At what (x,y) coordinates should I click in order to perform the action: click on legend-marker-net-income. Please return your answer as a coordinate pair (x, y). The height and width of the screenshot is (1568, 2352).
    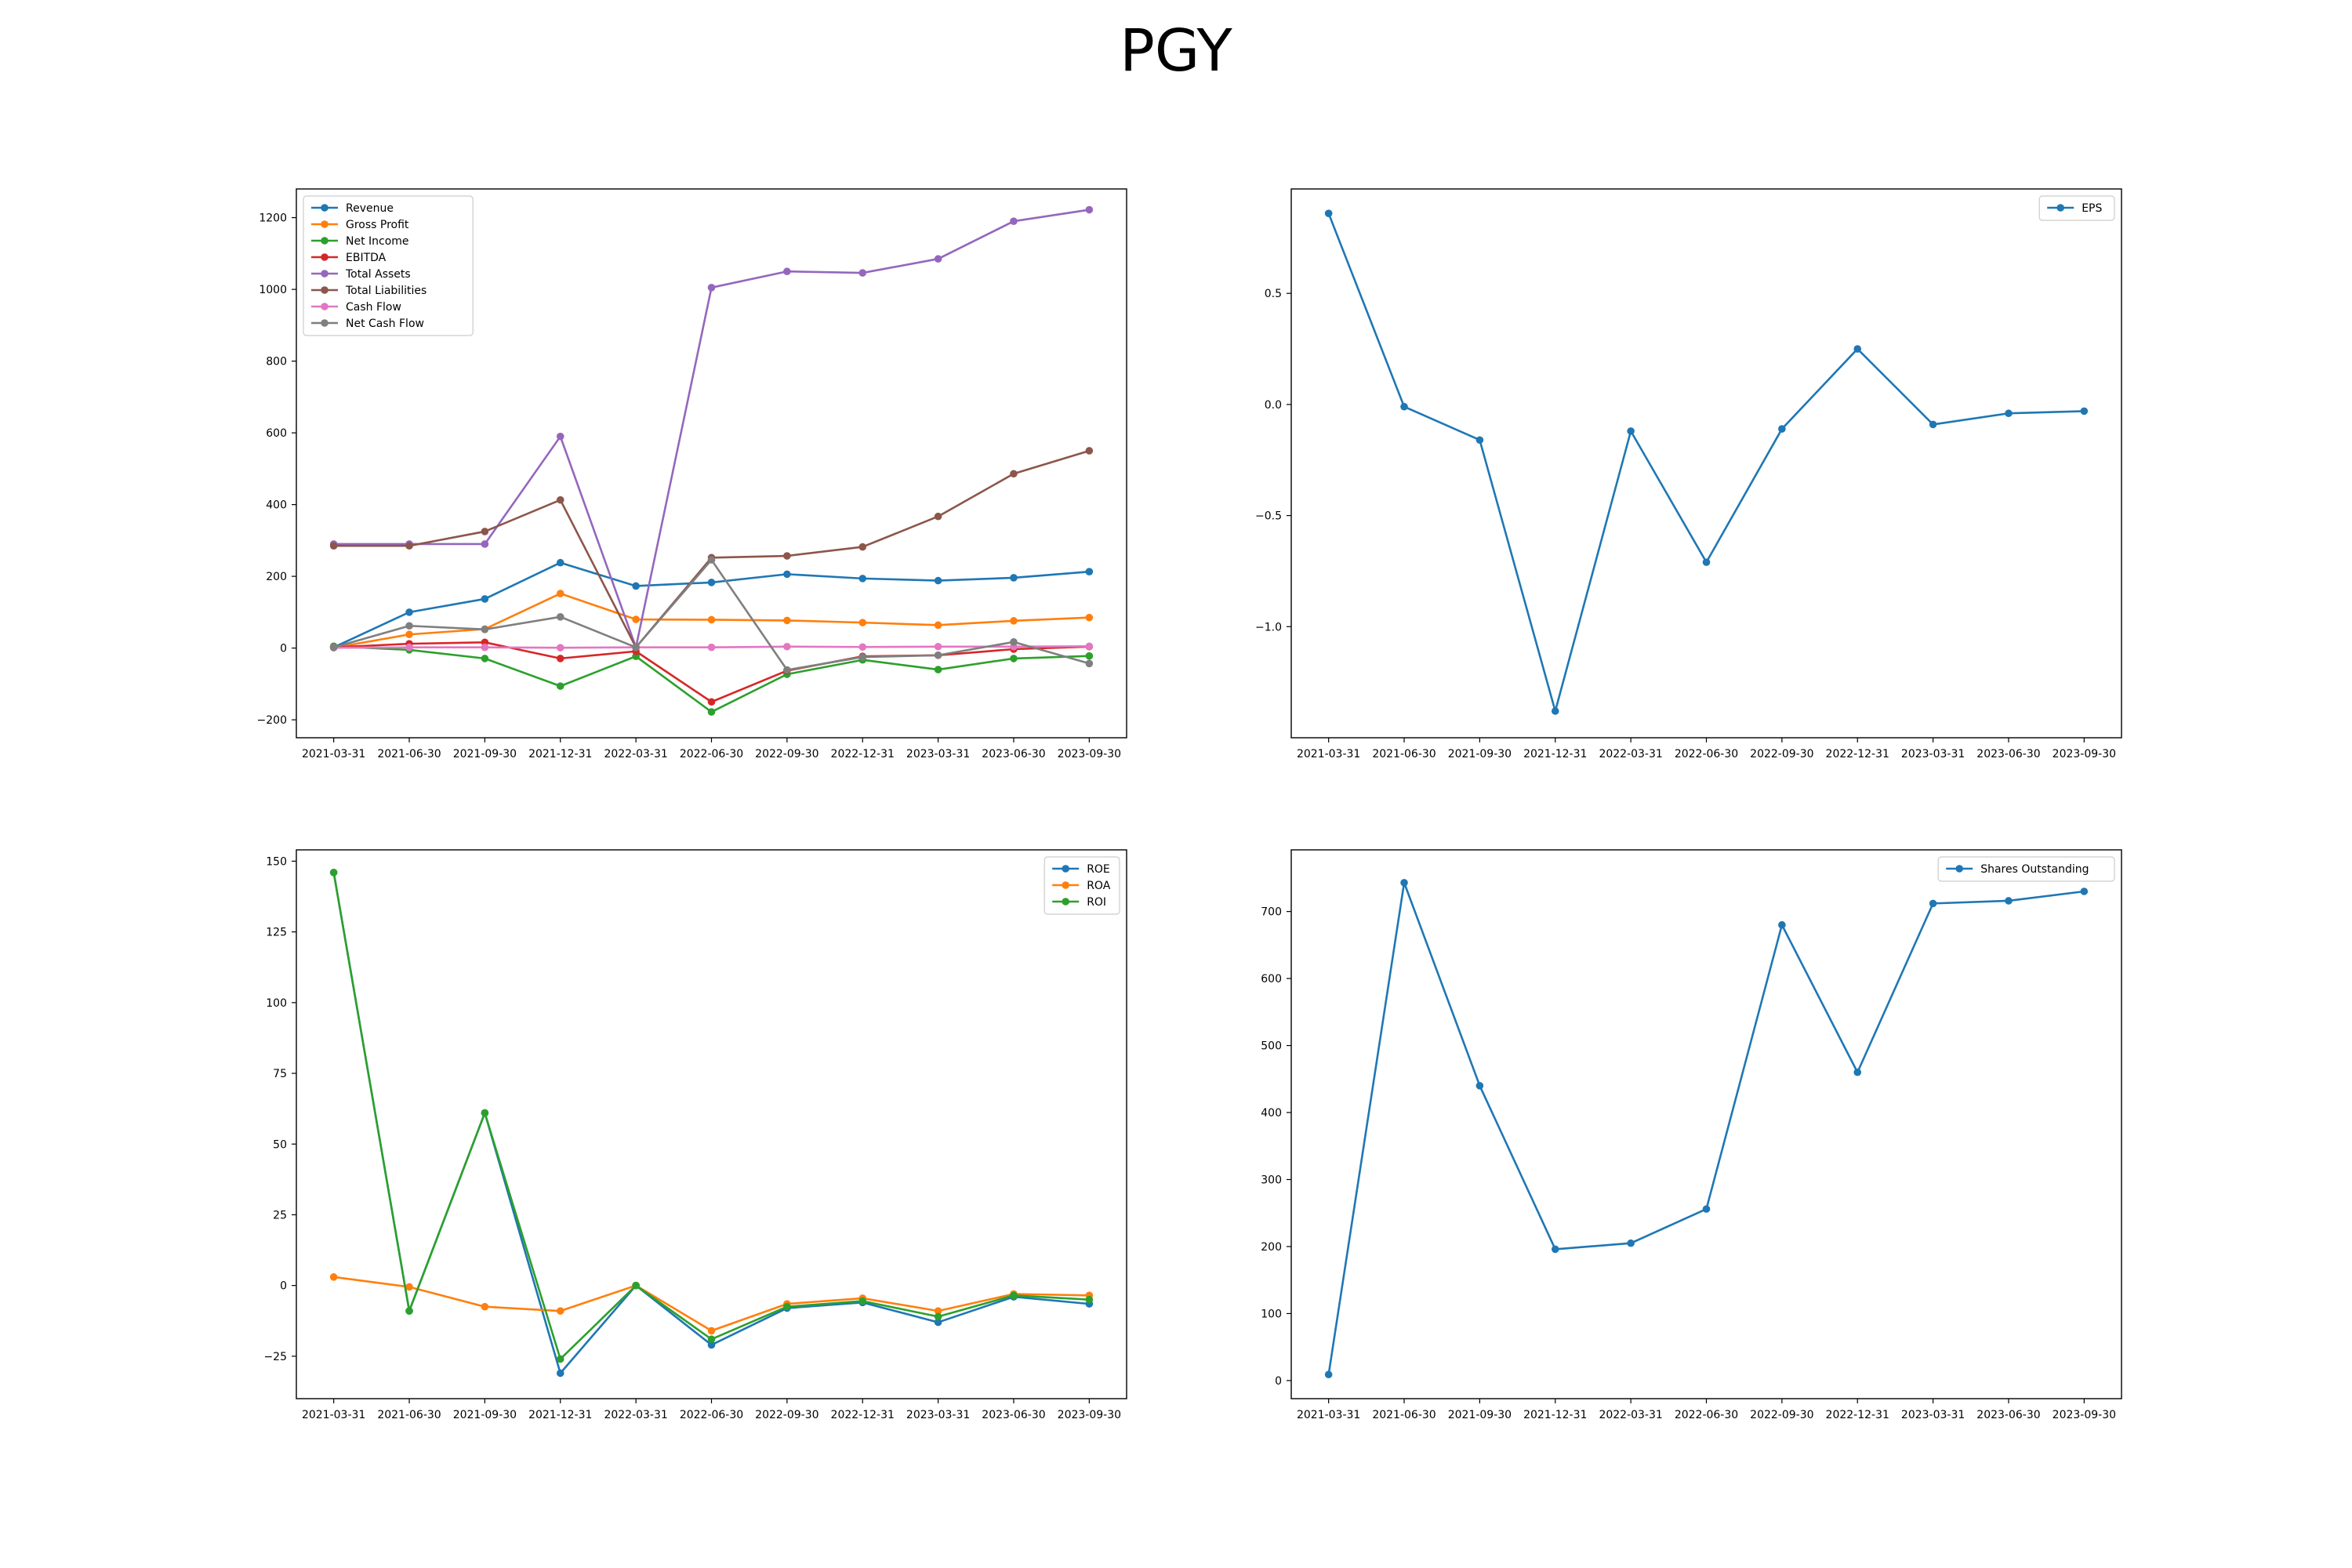
    Looking at the image, I should click on (324, 241).